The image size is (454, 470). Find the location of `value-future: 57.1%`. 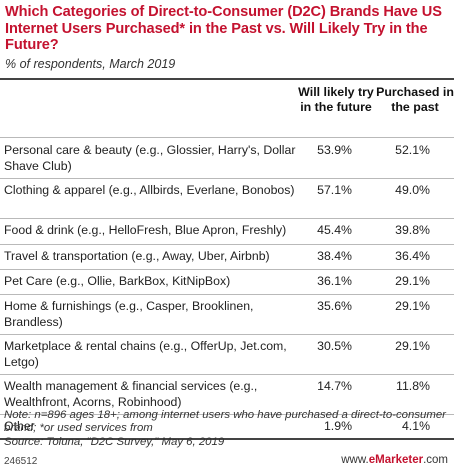

value-future: 57.1% is located at coordinates (334, 190).